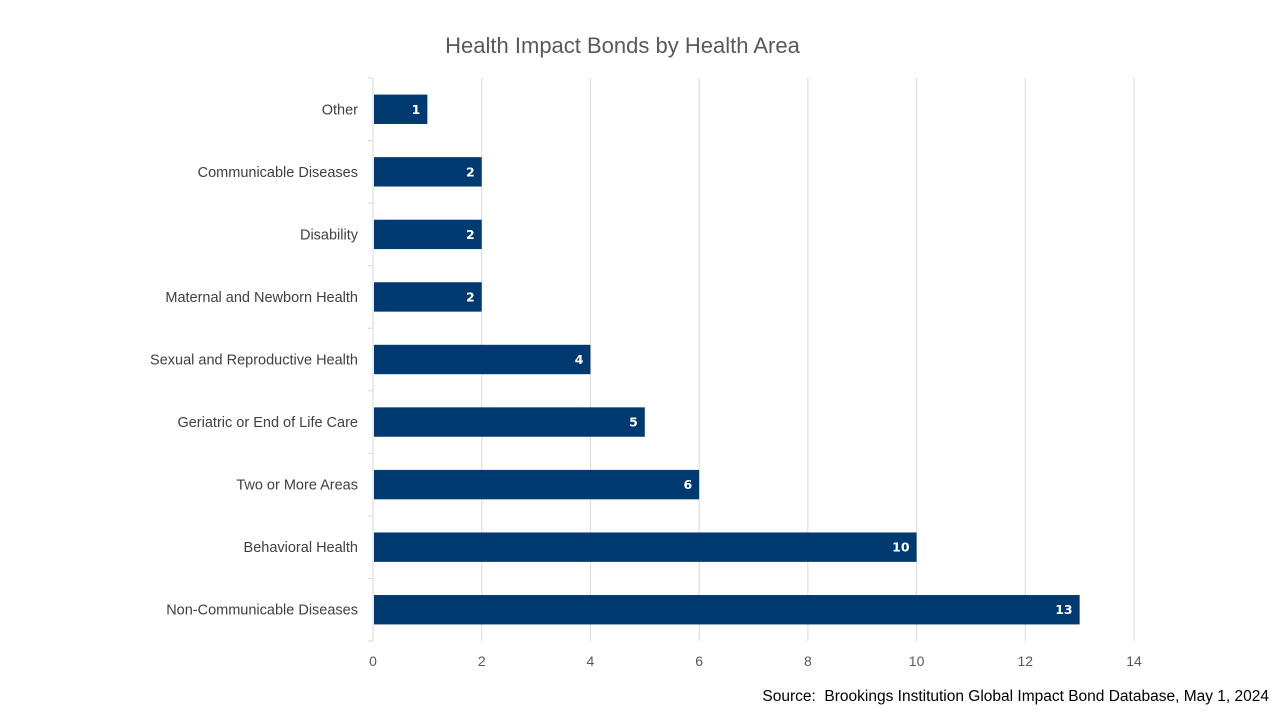  I want to click on x-tick-label: 0, so click(373, 661).